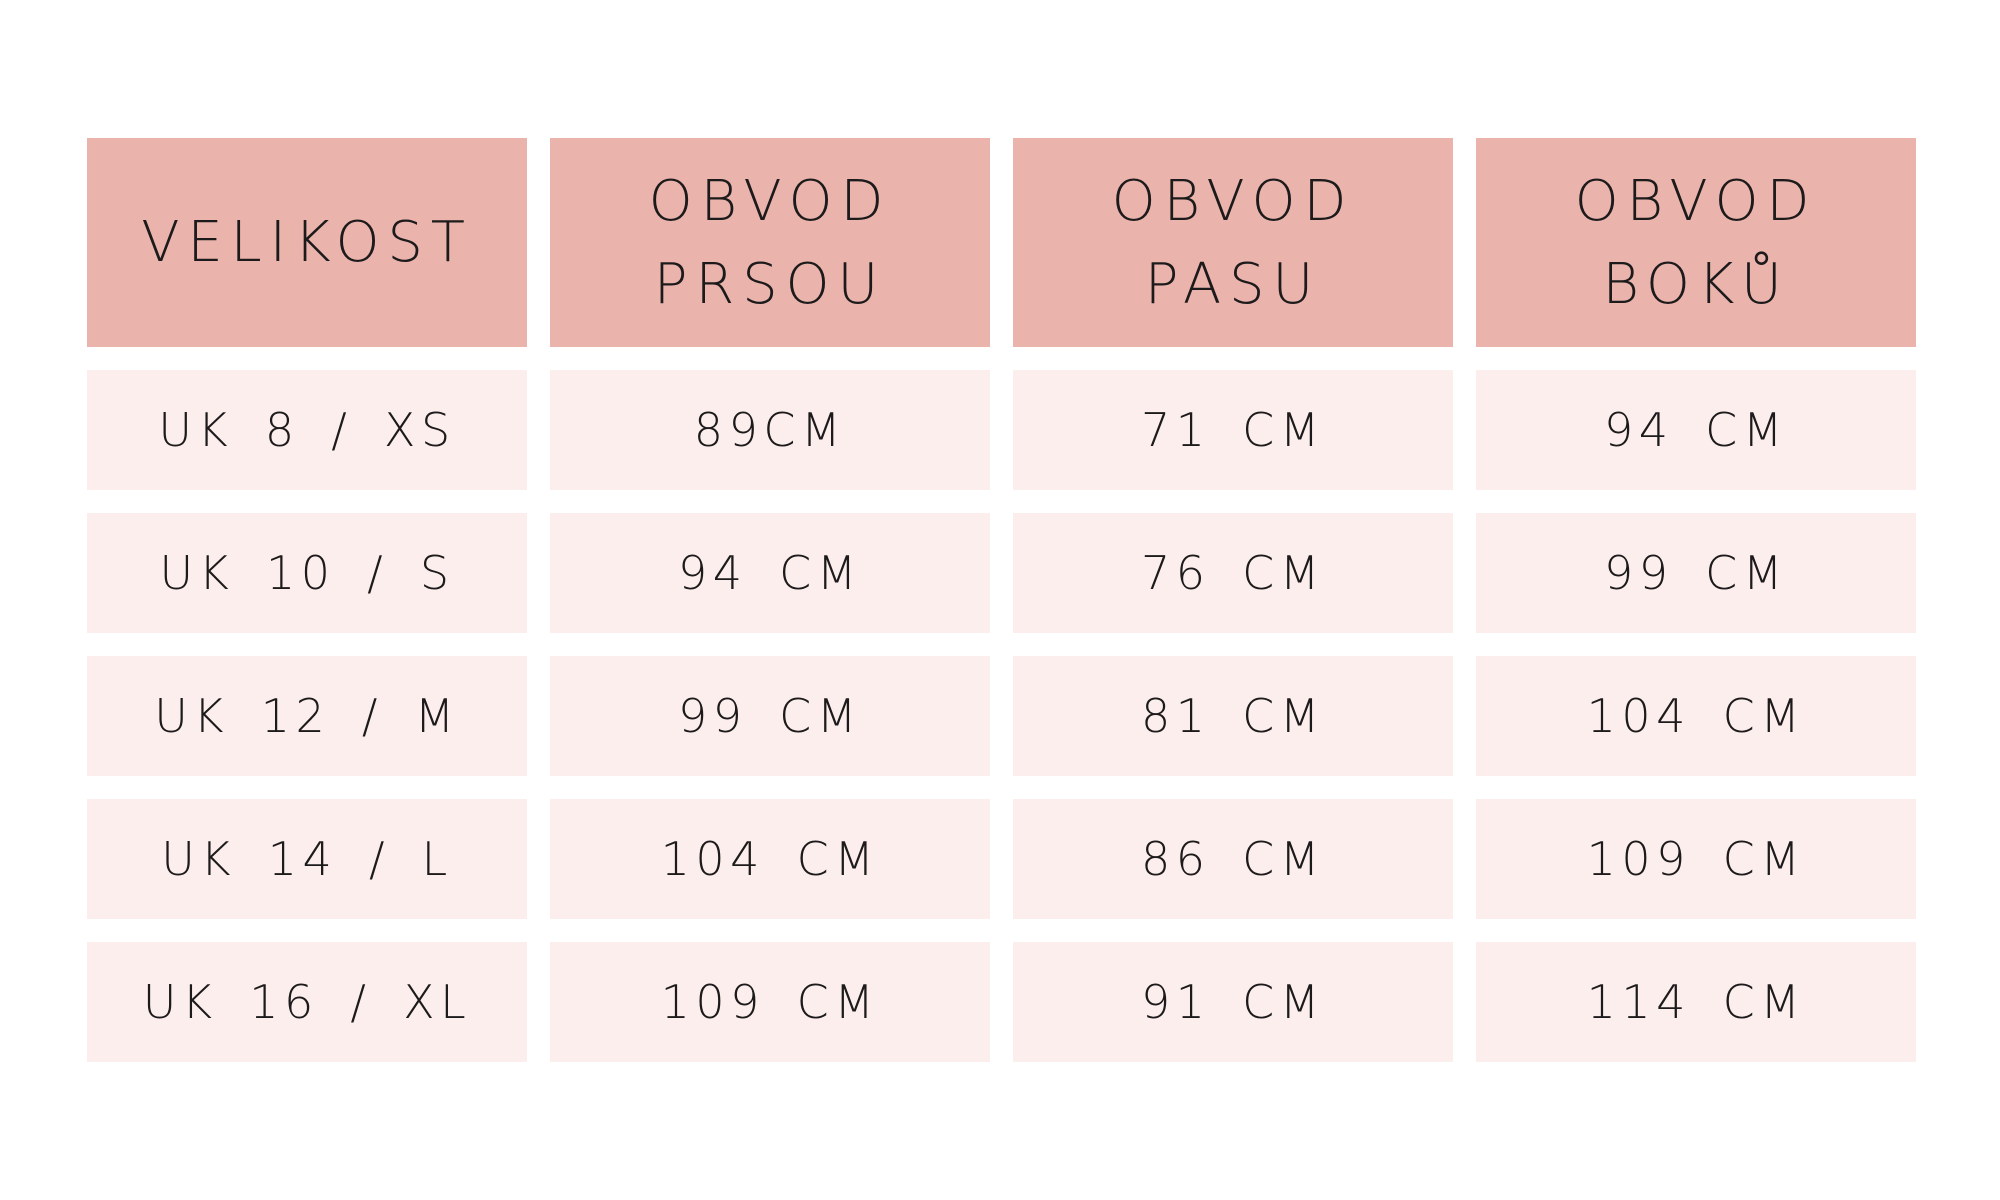  What do you see at coordinates (1233, 716) in the screenshot?
I see `table-cell: 81 CM` at bounding box center [1233, 716].